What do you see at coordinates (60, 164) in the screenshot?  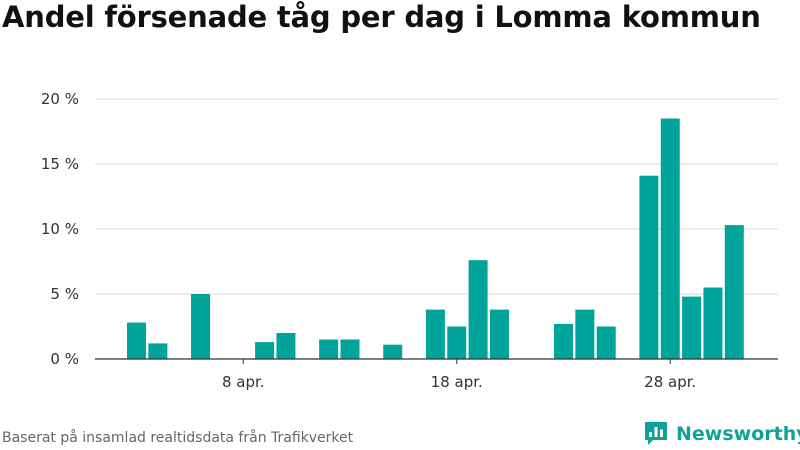 I see `y-tick-label: 15 %` at bounding box center [60, 164].